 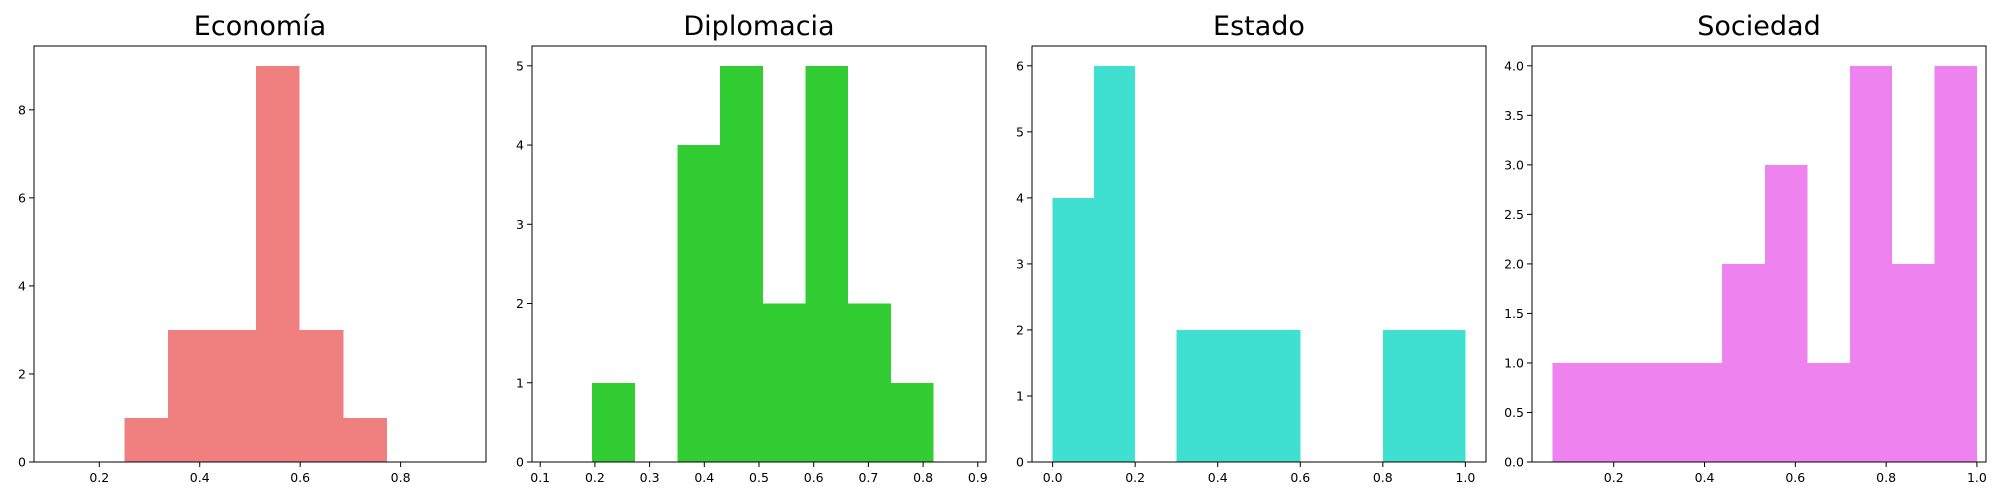 I want to click on y-tick-label: 0.0, so click(x=1514, y=462).